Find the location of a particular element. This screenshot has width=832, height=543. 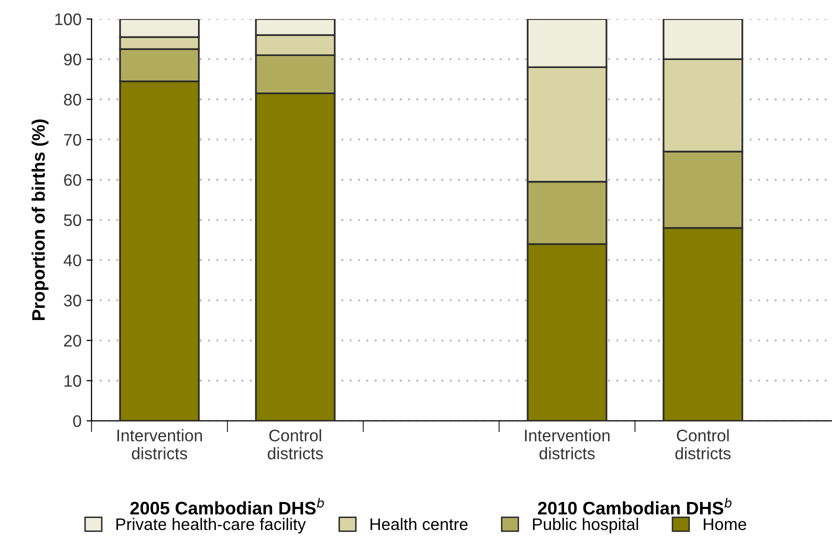

y-tick-label: 0 is located at coordinates (77, 421).